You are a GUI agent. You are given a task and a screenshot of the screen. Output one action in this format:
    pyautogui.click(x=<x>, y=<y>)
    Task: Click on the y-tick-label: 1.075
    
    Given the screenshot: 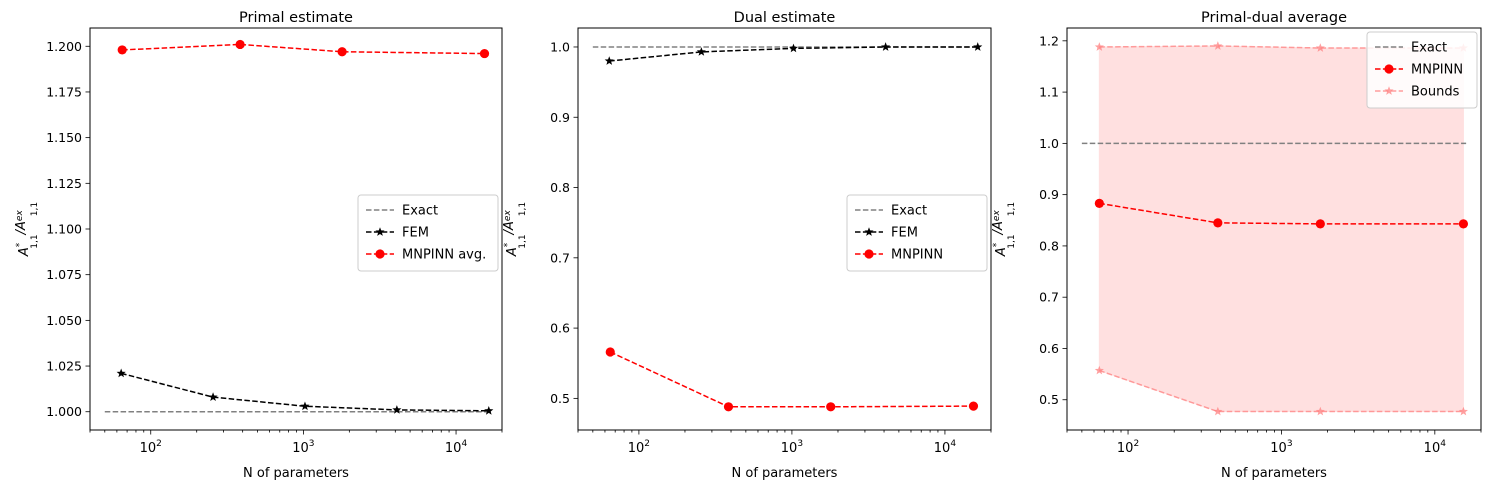 What is the action you would take?
    pyautogui.click(x=64, y=274)
    